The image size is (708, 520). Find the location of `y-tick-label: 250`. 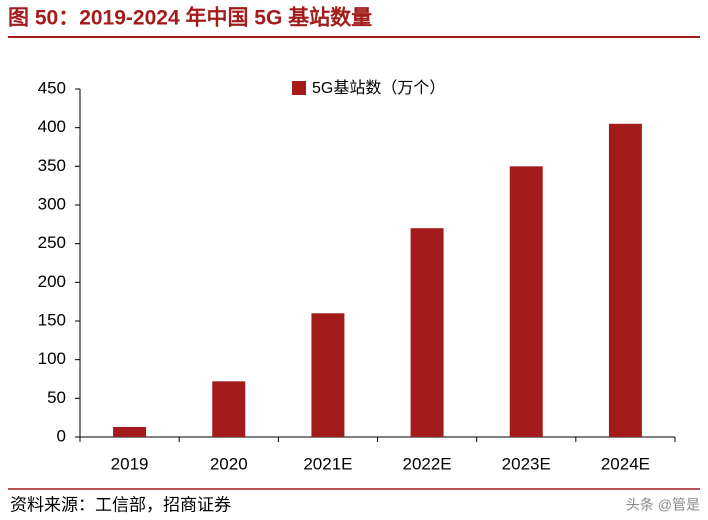

y-tick-label: 250 is located at coordinates (52, 242).